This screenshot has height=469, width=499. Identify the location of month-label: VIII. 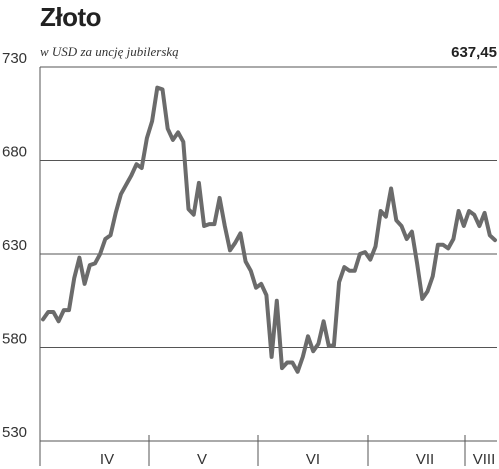
(484, 459).